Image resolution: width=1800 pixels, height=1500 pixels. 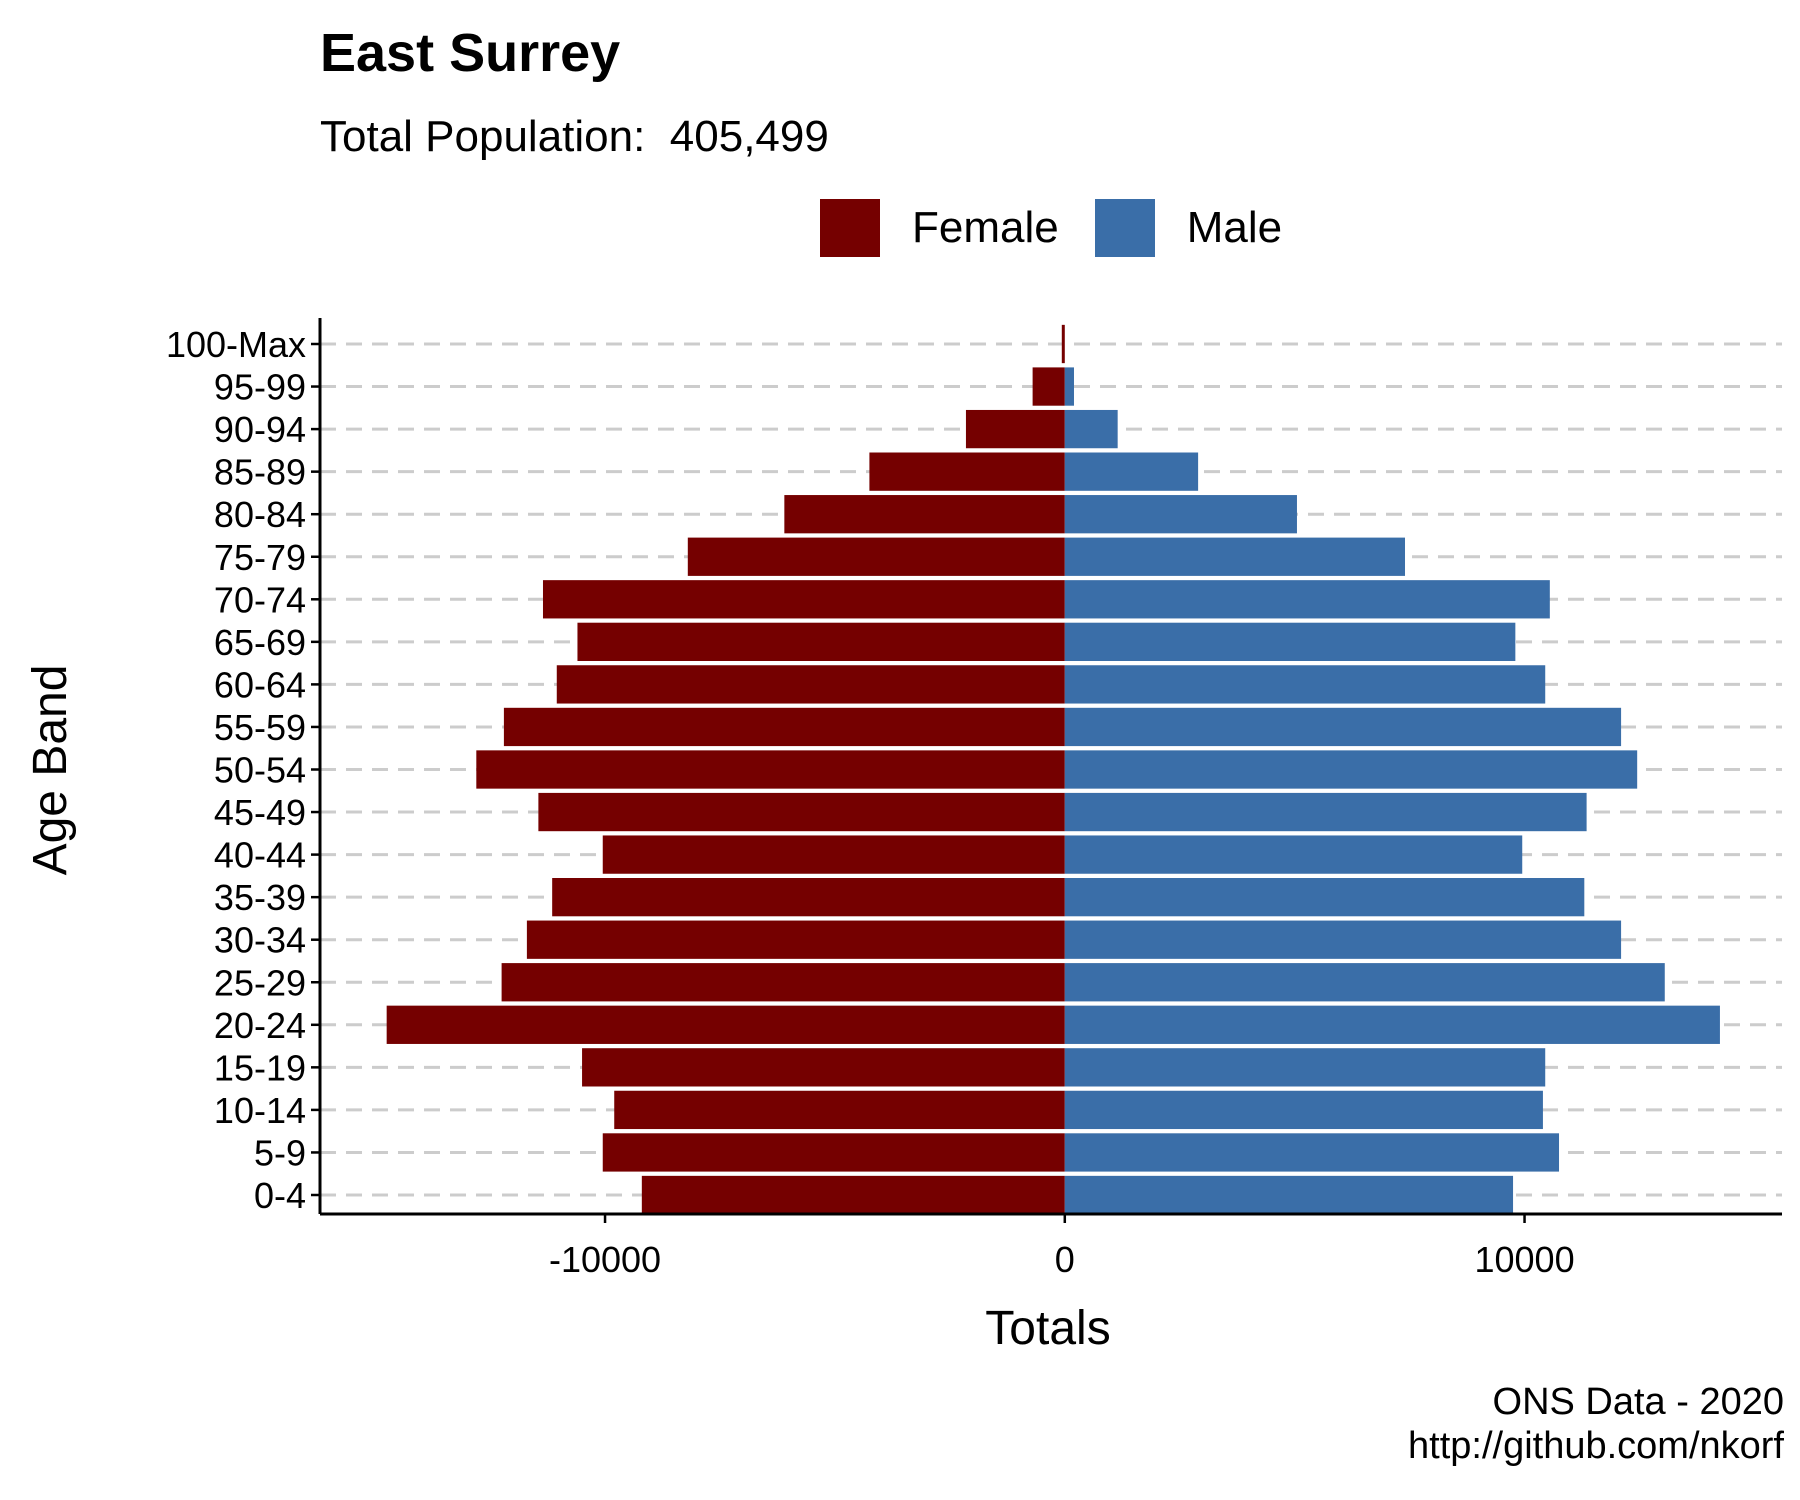 I want to click on legend-item-female: Female, so click(x=939, y=228).